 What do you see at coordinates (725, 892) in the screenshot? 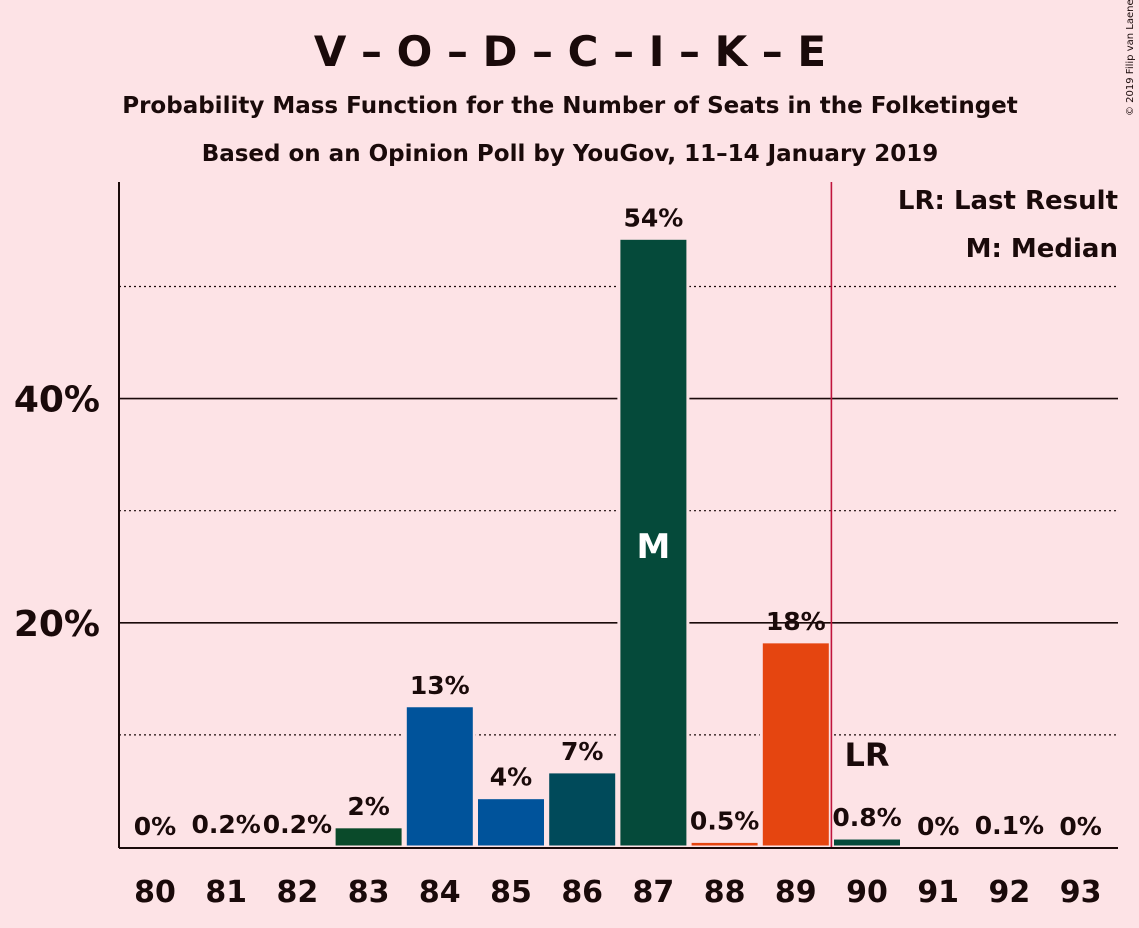
I see `x-tick-label: 88` at bounding box center [725, 892].